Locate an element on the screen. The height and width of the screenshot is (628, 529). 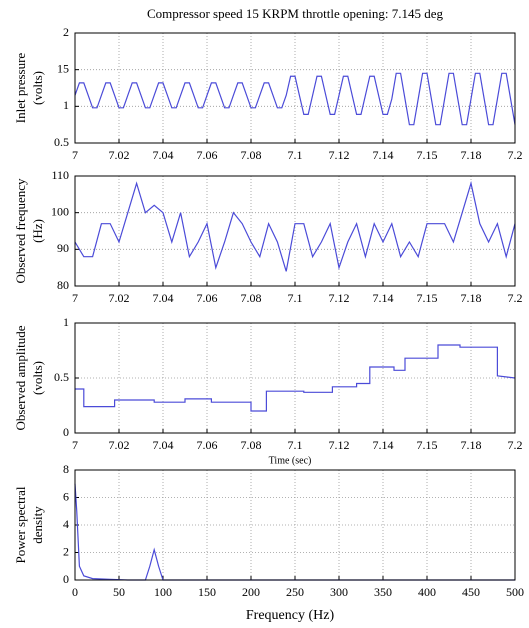
x-tick-label: 250 is located at coordinates (295, 592).